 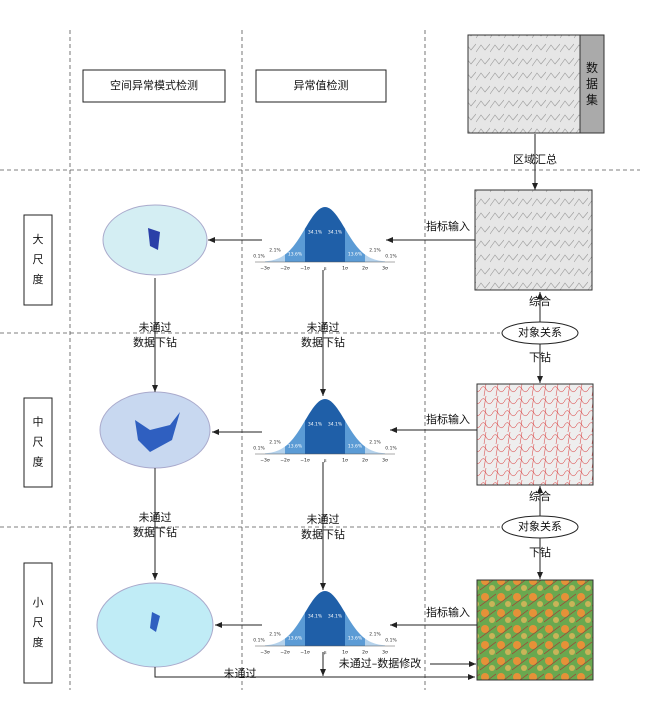 What do you see at coordinates (380, 663) in the screenshot?
I see `not-passed-modify: 未通过–数据修改` at bounding box center [380, 663].